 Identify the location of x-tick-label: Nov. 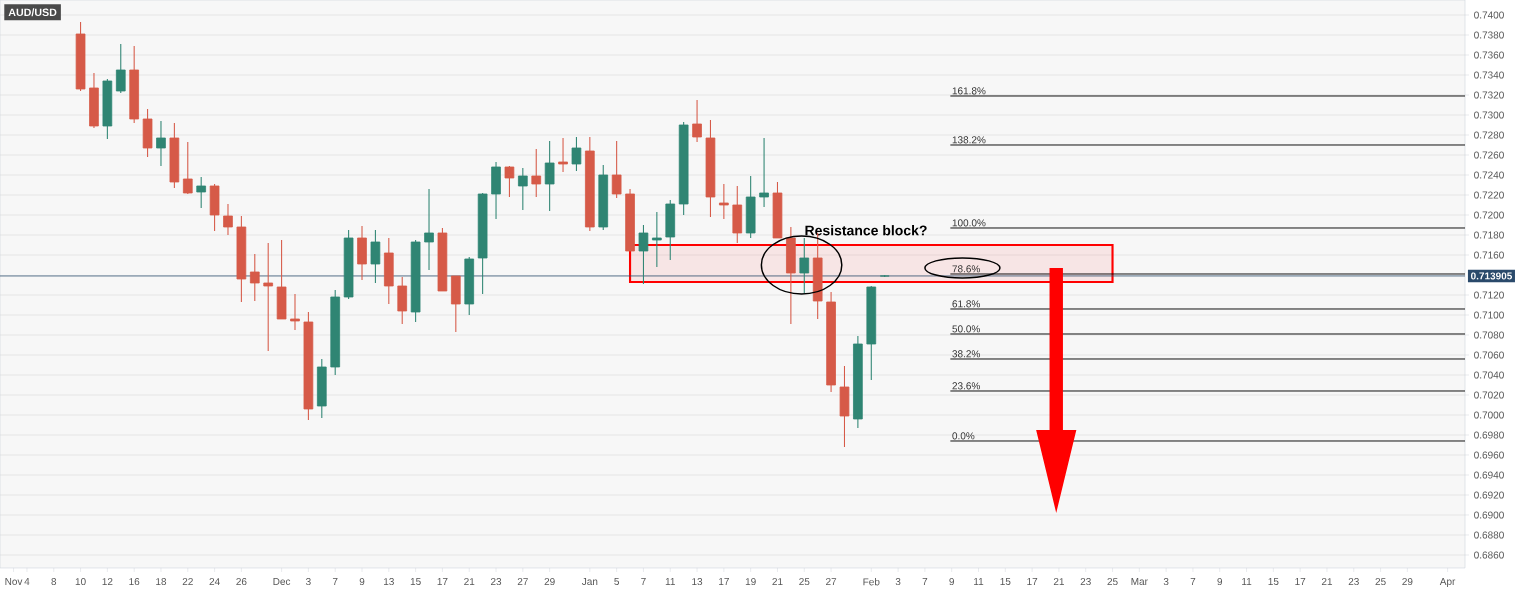
(14, 582).